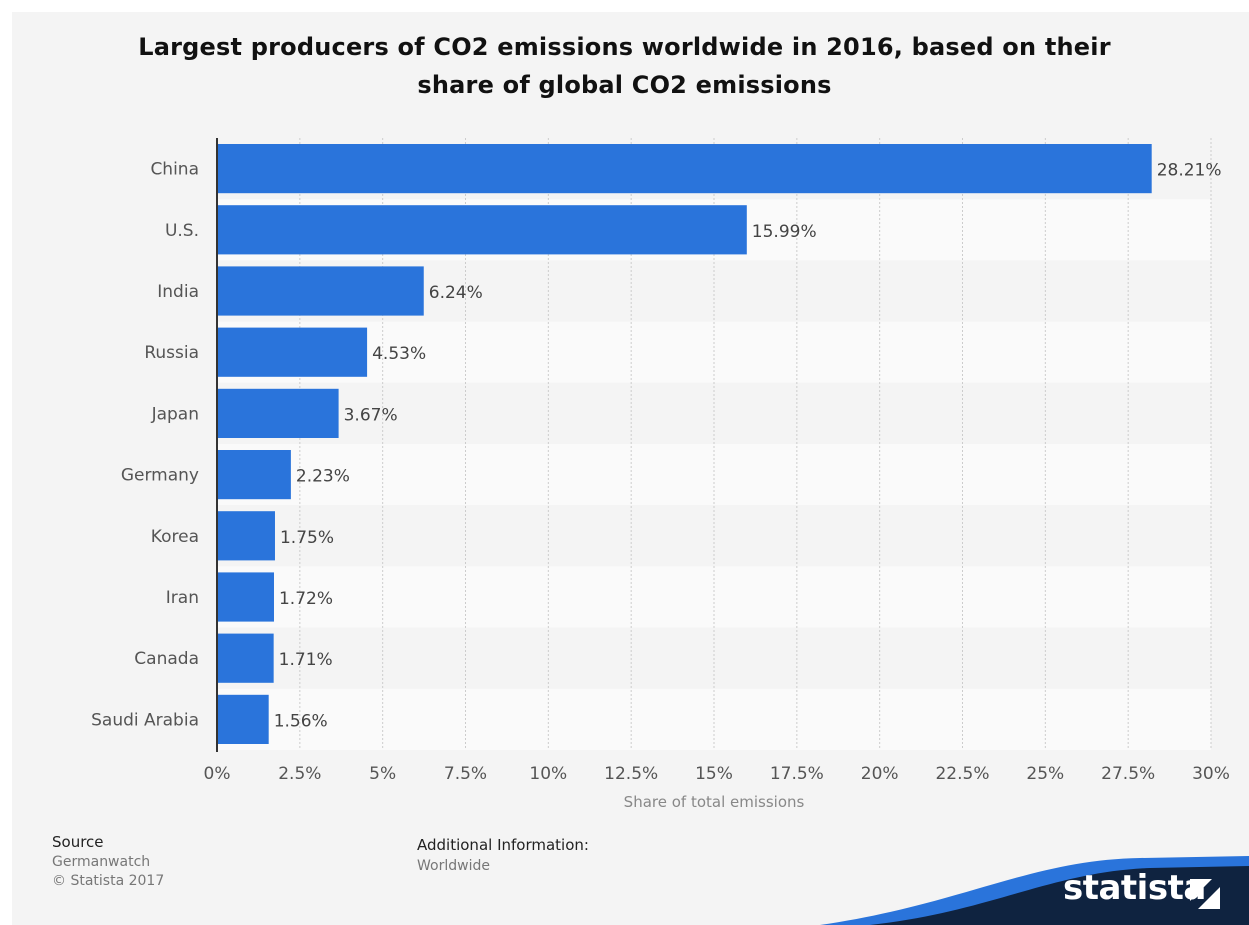  What do you see at coordinates (1134, 888) in the screenshot?
I see `statista-logo: statista` at bounding box center [1134, 888].